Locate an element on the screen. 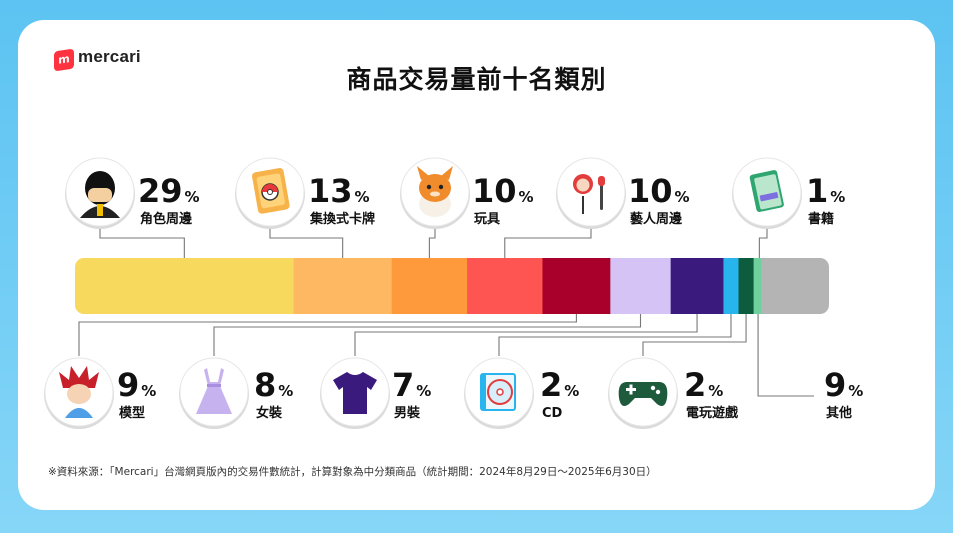 The width and height of the screenshot is (953, 533). category-label-6: 女裝 is located at coordinates (269, 413).